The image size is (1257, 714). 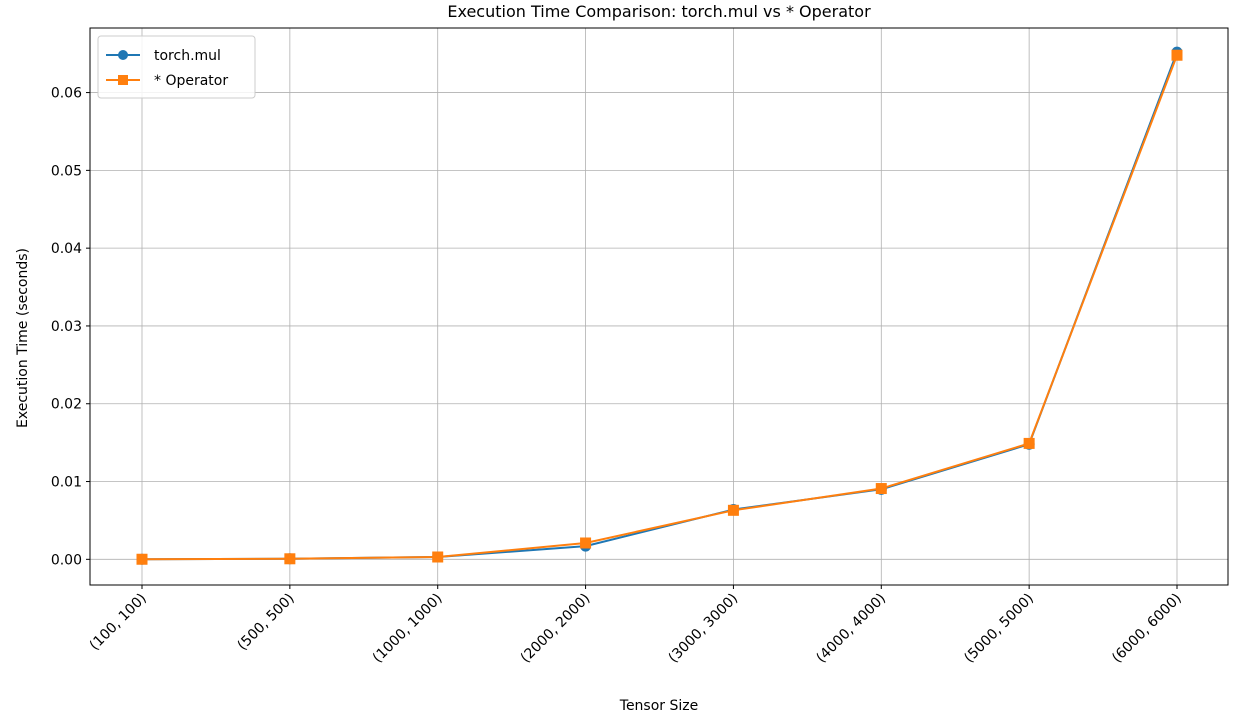 I want to click on legend-item-operator: * Operator, so click(x=167, y=81).